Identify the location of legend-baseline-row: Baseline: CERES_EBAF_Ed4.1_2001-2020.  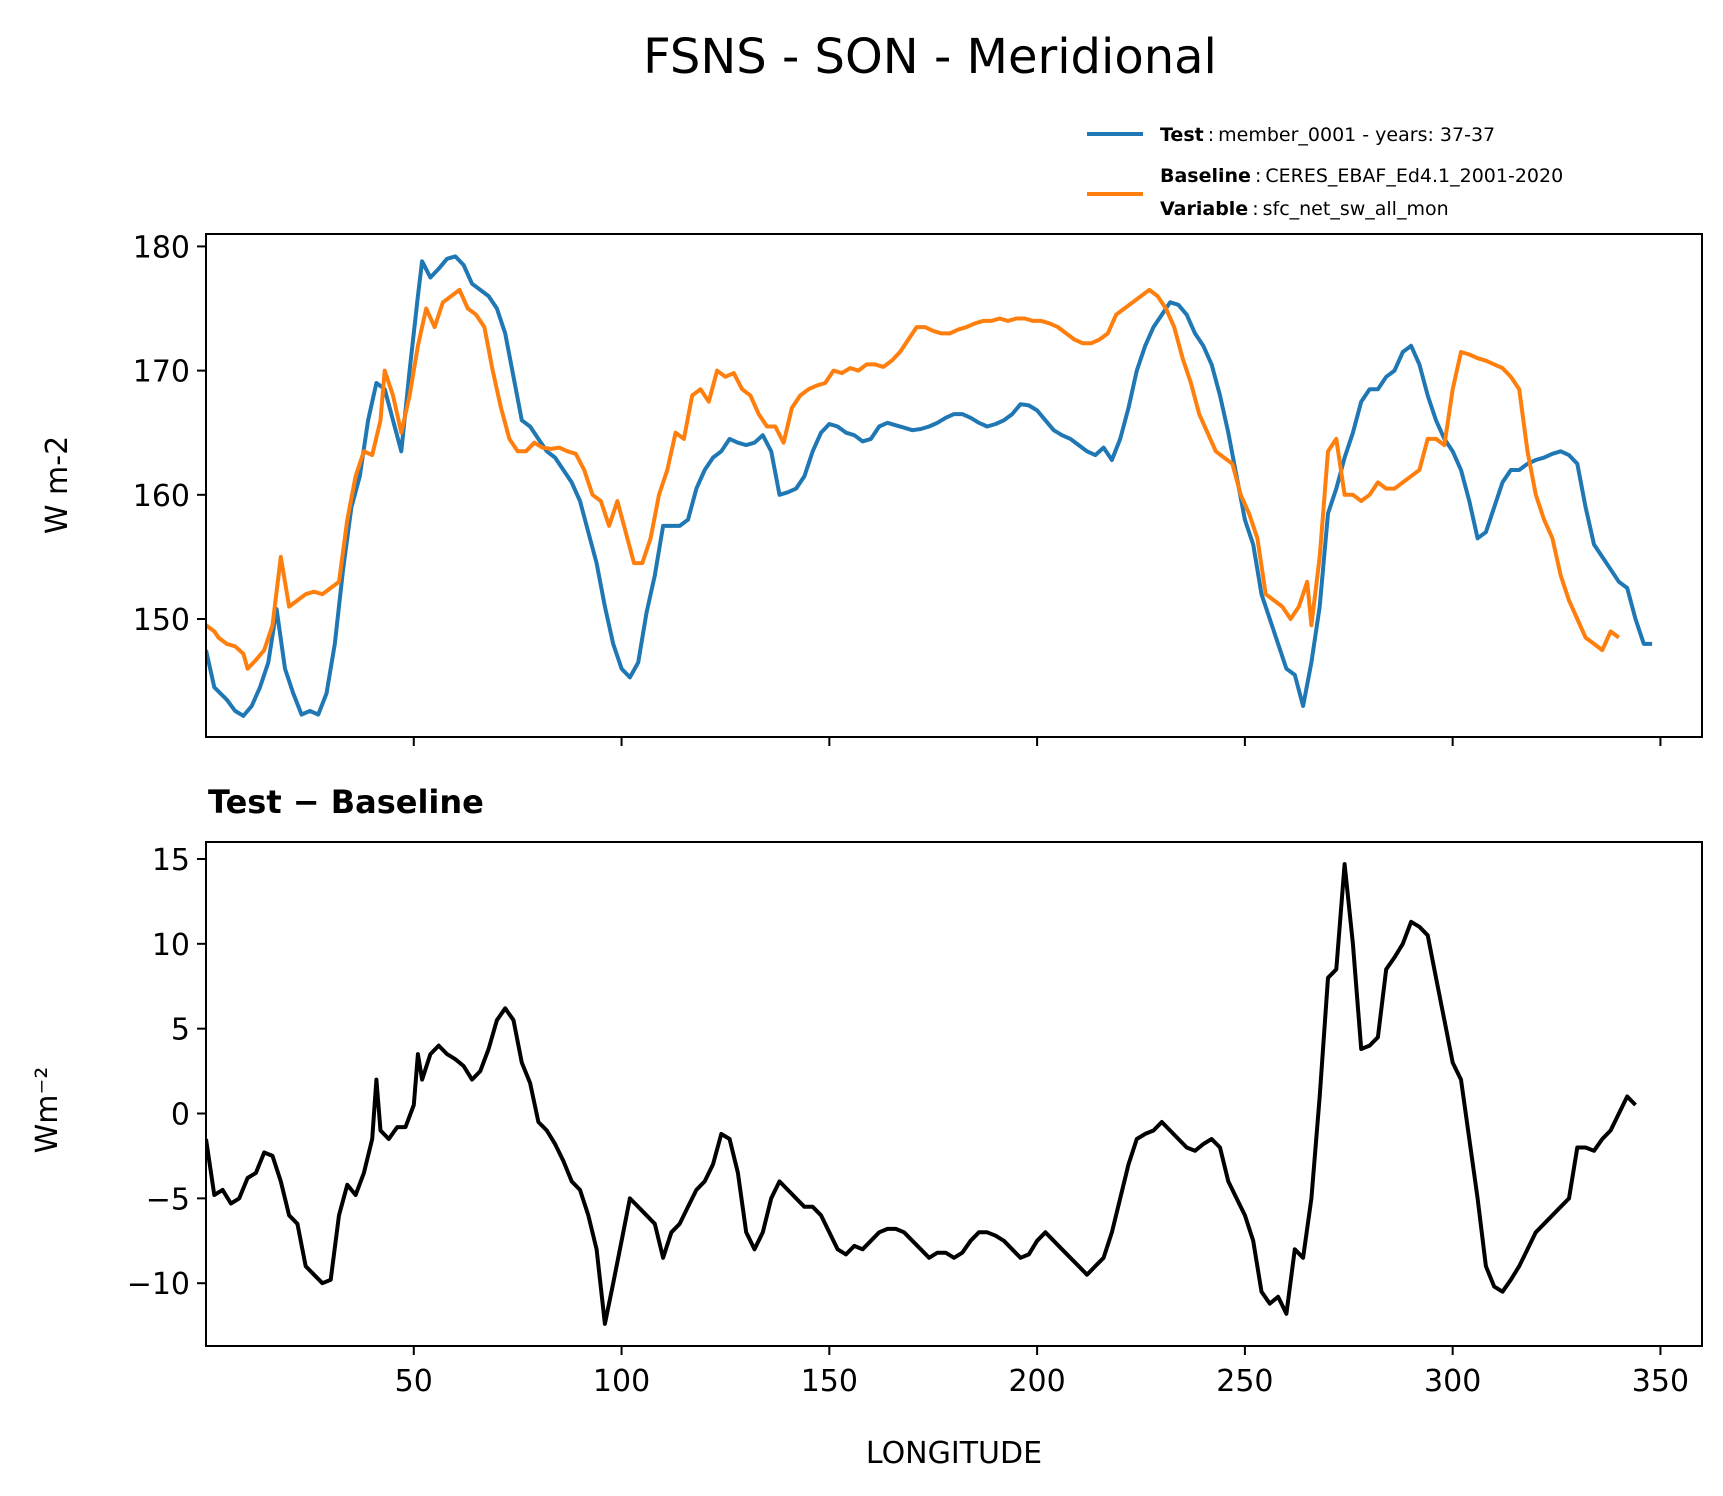
(1361, 176).